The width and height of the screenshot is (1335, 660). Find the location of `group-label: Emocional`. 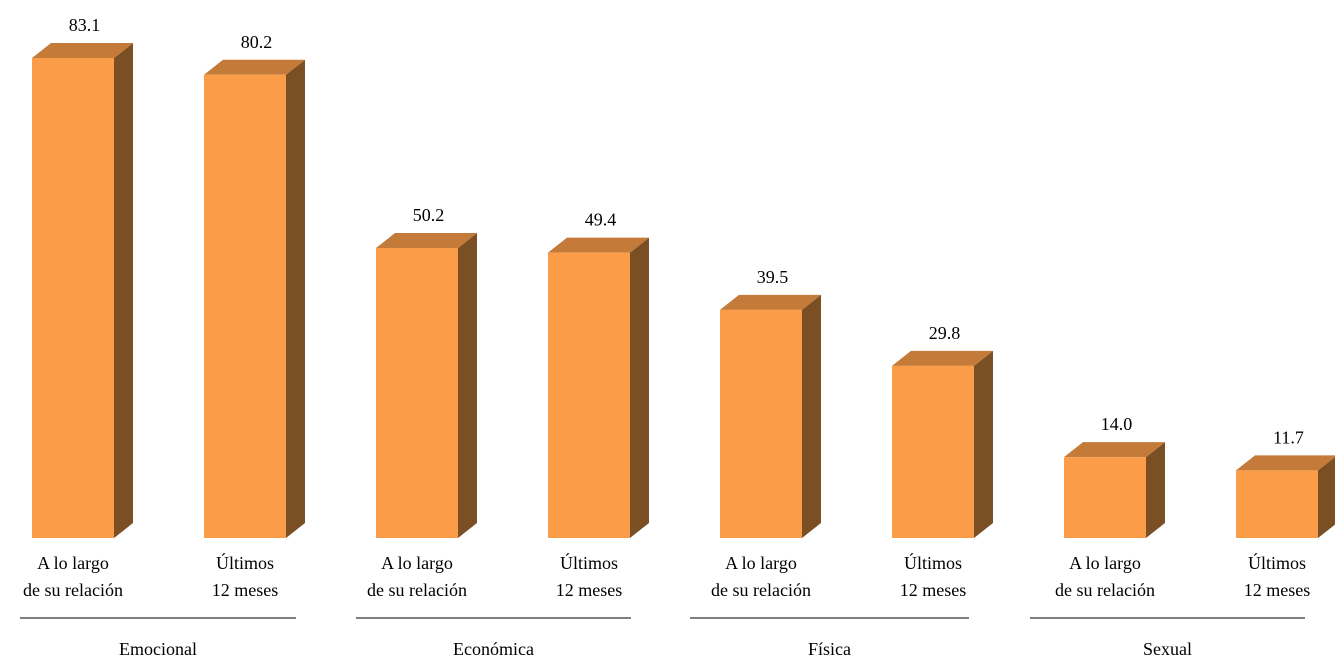

group-label: Emocional is located at coordinates (158, 649).